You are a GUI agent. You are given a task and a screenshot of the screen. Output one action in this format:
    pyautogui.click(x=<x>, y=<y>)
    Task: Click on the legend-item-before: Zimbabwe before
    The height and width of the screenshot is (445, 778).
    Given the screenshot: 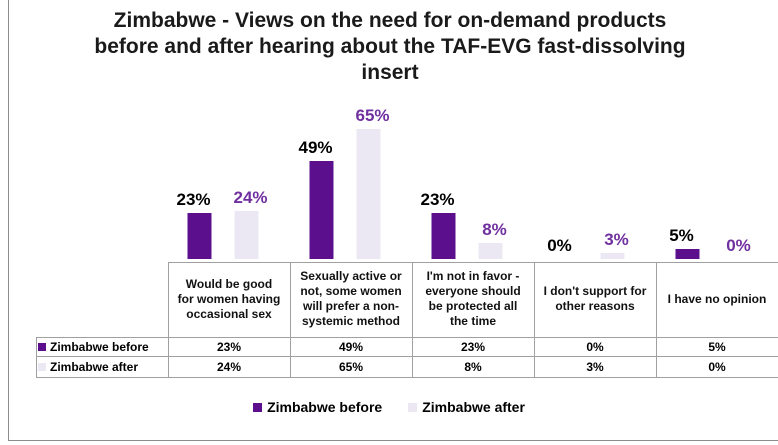 What is the action you would take?
    pyautogui.click(x=317, y=407)
    